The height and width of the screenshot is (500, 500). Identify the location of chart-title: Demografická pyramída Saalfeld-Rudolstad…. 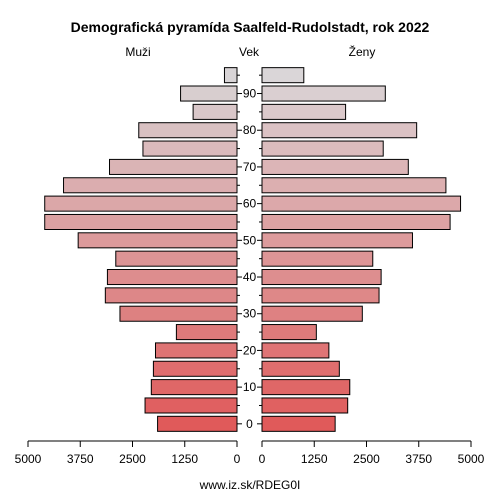
(250, 27).